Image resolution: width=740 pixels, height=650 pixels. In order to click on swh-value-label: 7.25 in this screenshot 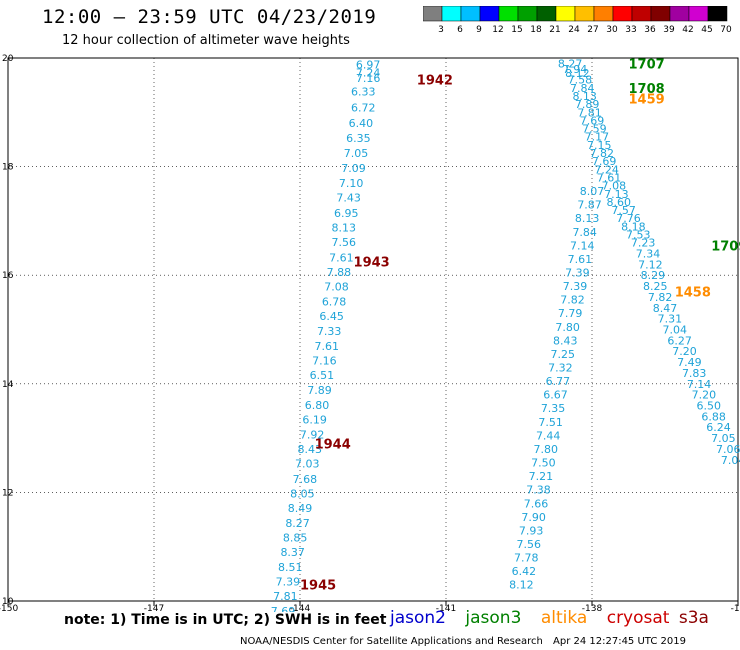, I will do `click(563, 354)`.